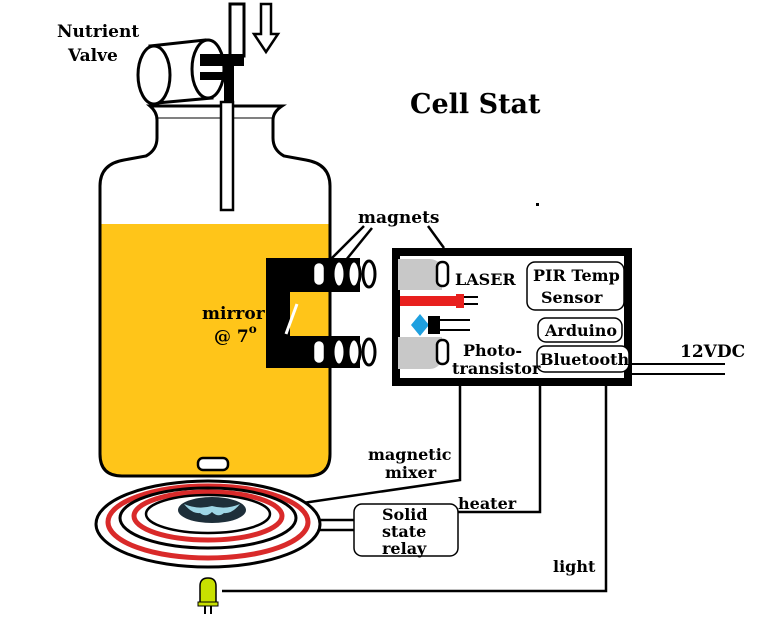  I want to click on phototransistor-label-2: transistor, so click(496, 368).